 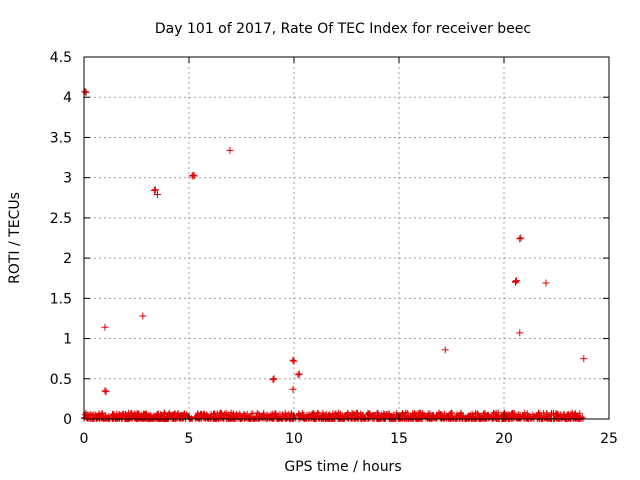 What do you see at coordinates (61, 138) in the screenshot?
I see `y-tick-label: 3.5` at bounding box center [61, 138].